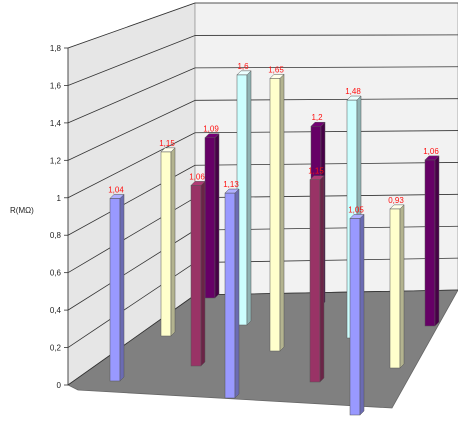 The image size is (458, 435). I want to click on y-tick-label: 0,4, so click(56, 310).